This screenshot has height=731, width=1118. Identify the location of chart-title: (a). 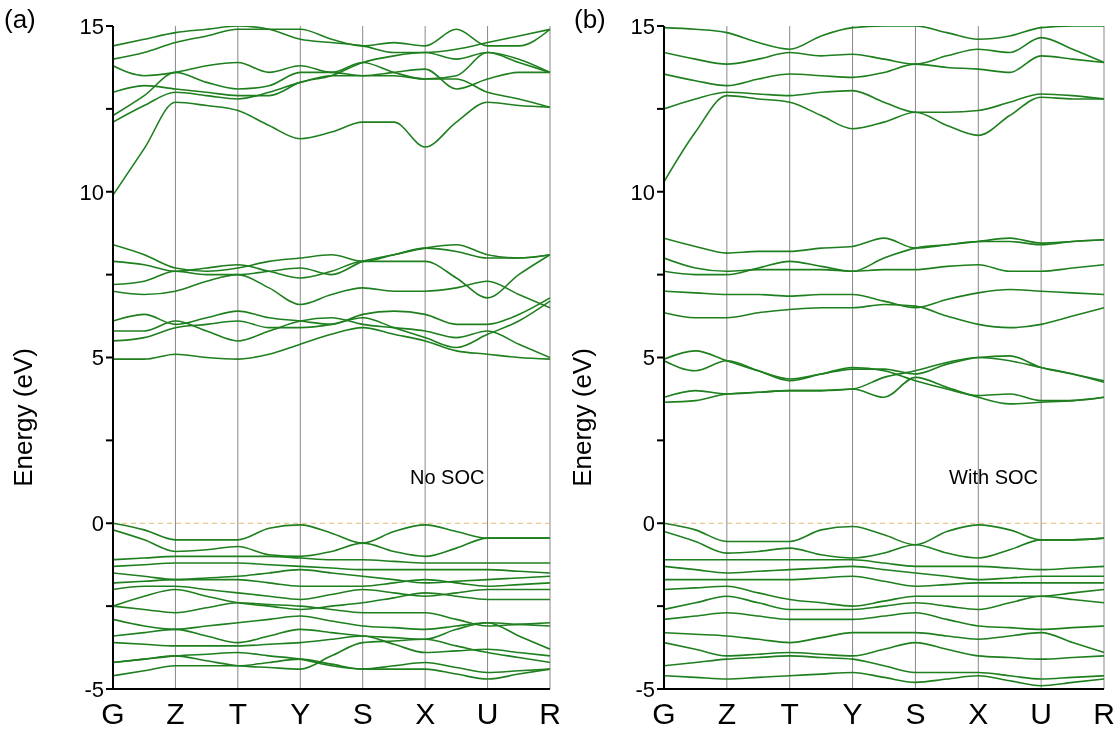
(20, 19).